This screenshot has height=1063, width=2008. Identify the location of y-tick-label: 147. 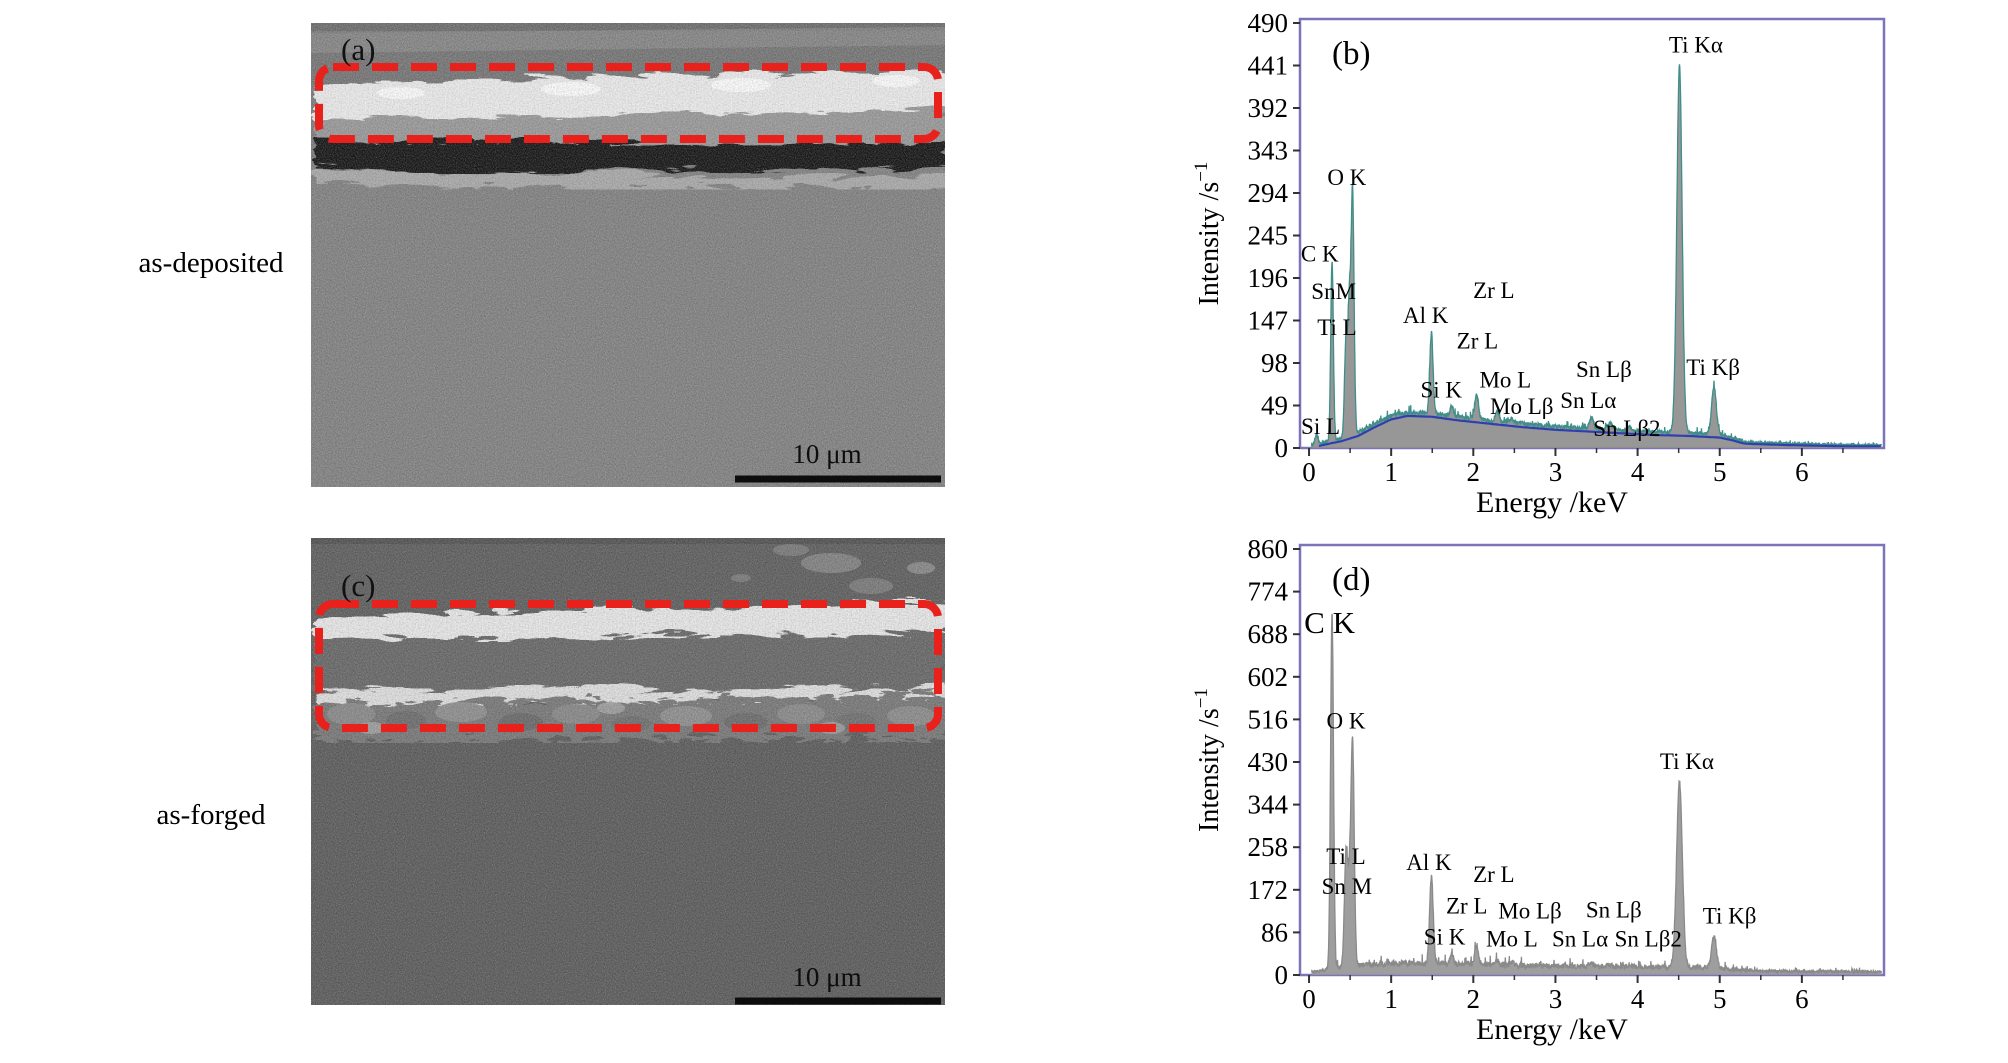
(1268, 321).